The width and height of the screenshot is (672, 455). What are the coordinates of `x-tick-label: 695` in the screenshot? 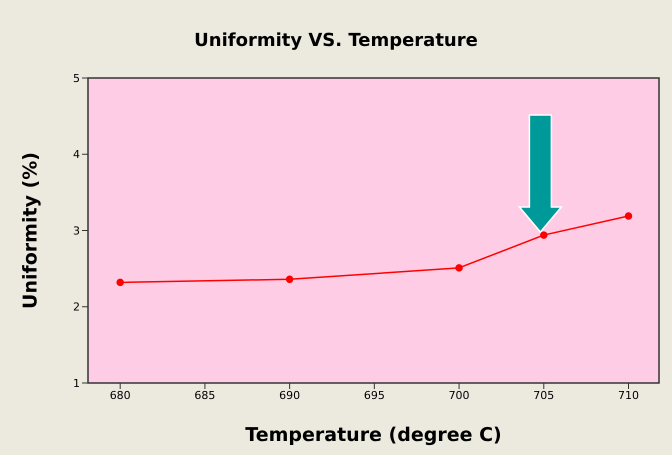 It's located at (374, 395).